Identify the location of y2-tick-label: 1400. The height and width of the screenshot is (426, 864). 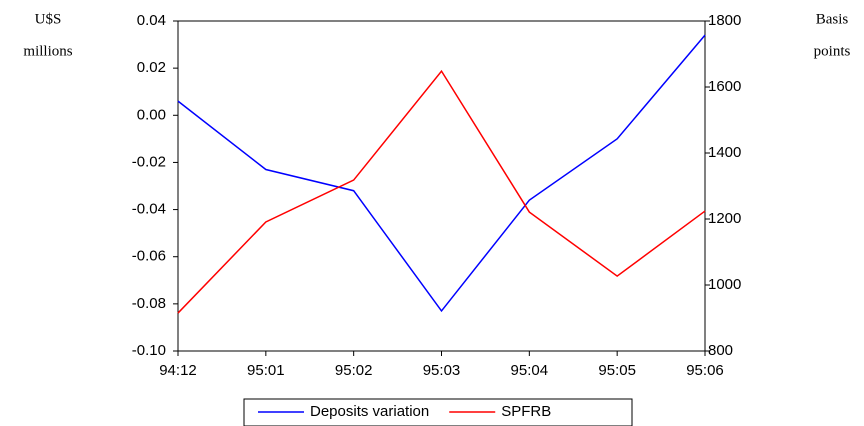
(724, 152).